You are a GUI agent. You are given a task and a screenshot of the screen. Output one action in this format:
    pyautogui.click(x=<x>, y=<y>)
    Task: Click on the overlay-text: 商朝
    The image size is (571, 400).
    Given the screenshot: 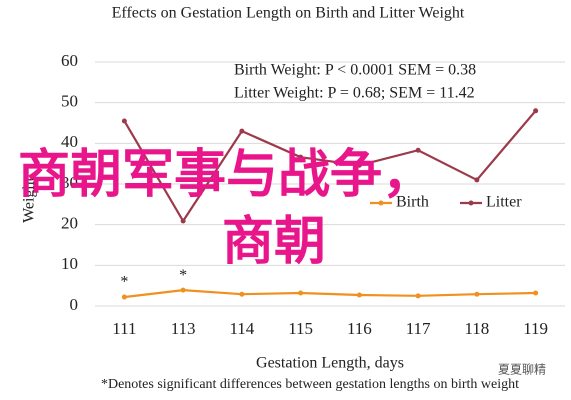 What is the action you would take?
    pyautogui.click(x=274, y=242)
    